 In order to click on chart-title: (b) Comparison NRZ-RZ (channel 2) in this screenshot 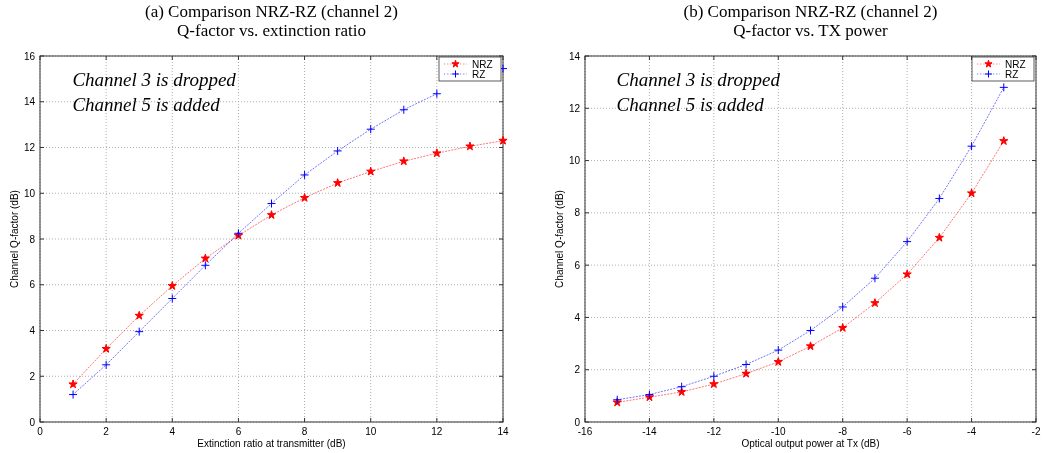, I will do `click(810, 11)`.